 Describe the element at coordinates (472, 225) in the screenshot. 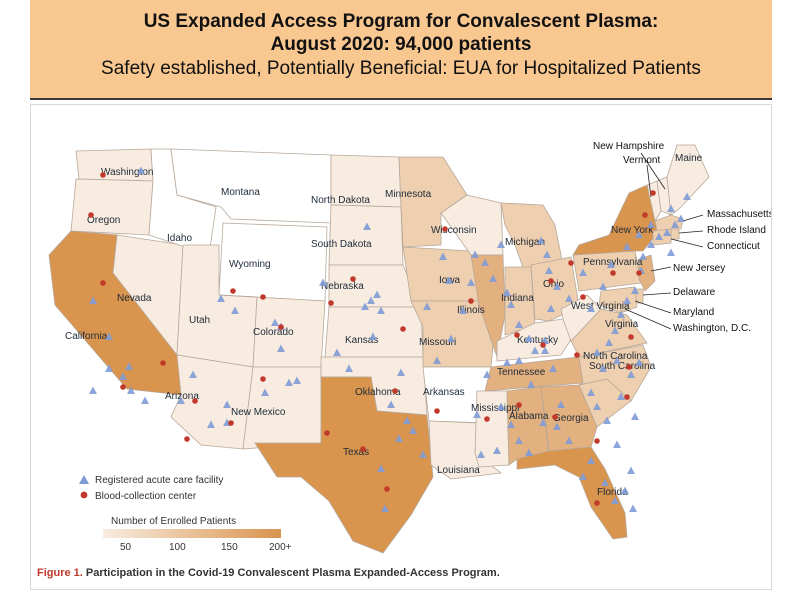

I see `state-wisconsin` at that location.